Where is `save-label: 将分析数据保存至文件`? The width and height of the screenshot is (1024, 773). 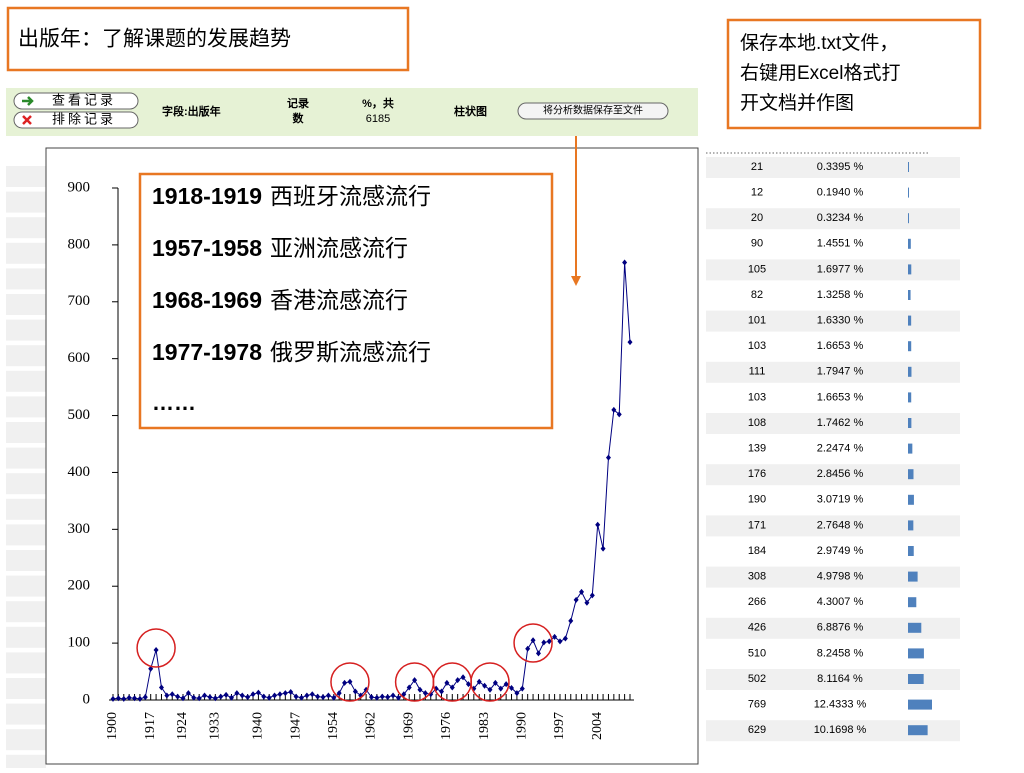
save-label: 将分析数据保存至文件 is located at coordinates (593, 110).